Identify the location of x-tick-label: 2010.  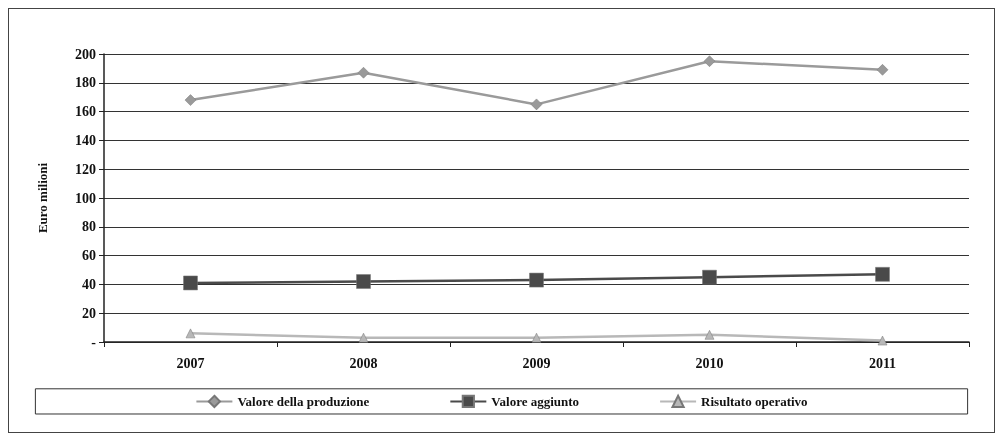
(709, 363).